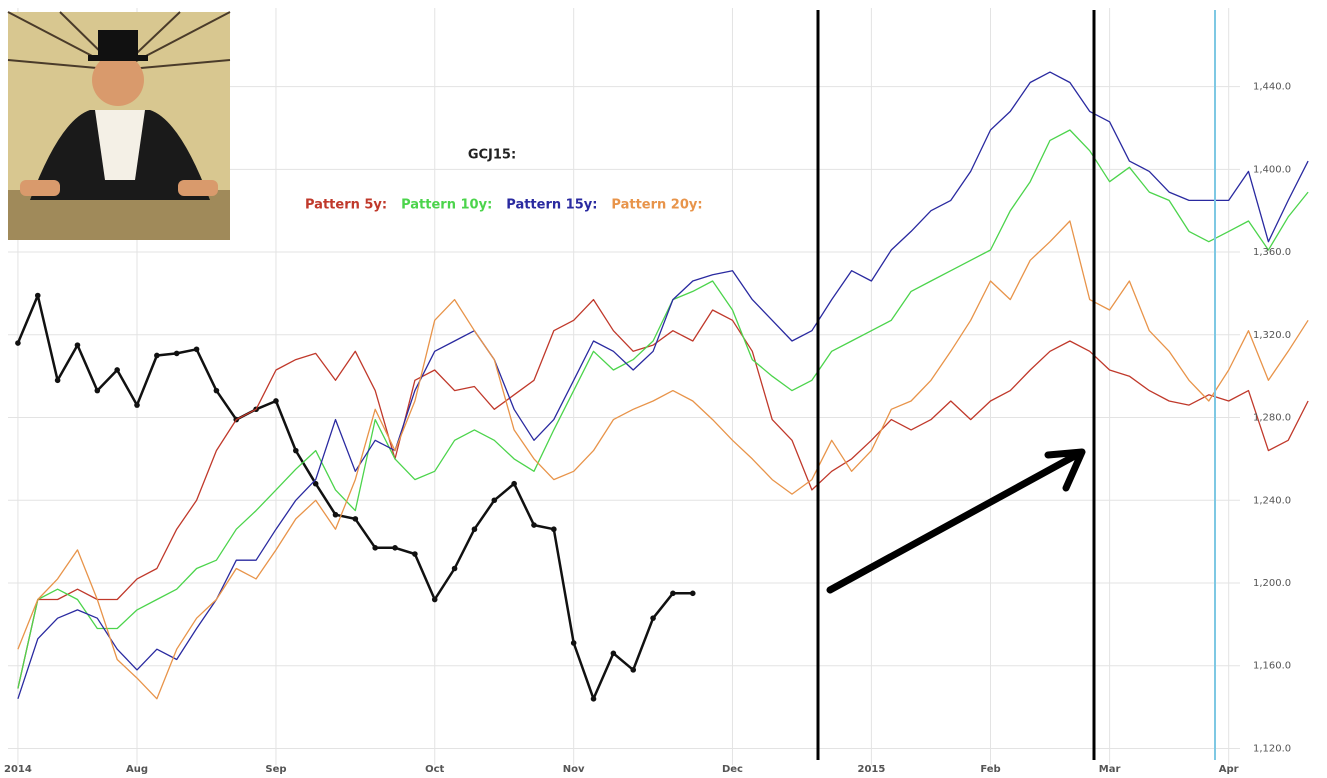 Image resolution: width=1327 pixels, height=778 pixels. What do you see at coordinates (137, 769) in the screenshot?
I see `x-tick-label: Aug` at bounding box center [137, 769].